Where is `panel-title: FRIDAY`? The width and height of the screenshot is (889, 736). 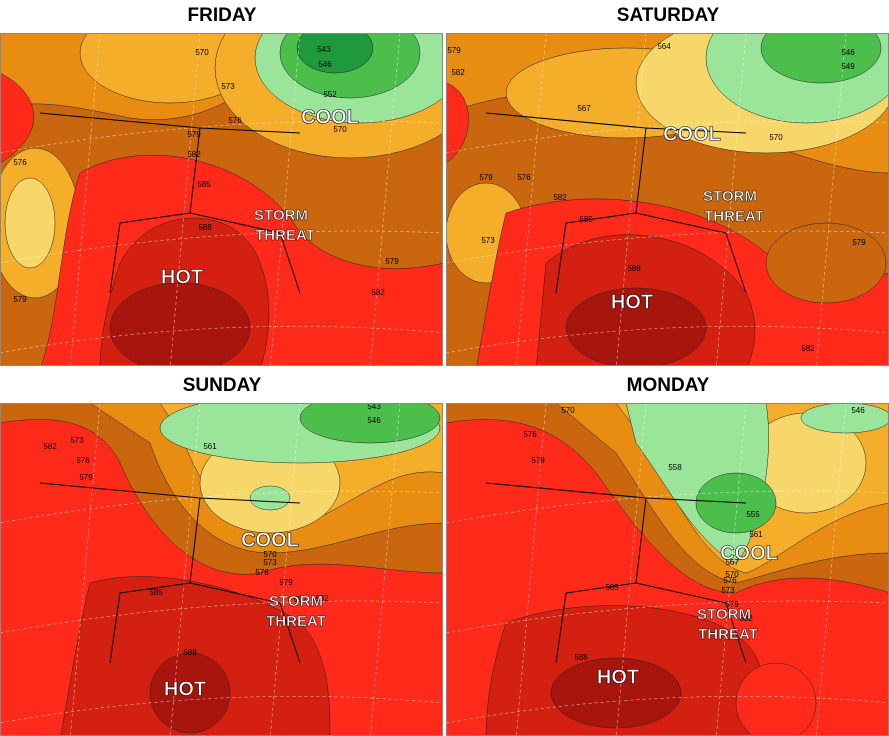
panel-title: FRIDAY is located at coordinates (222, 15).